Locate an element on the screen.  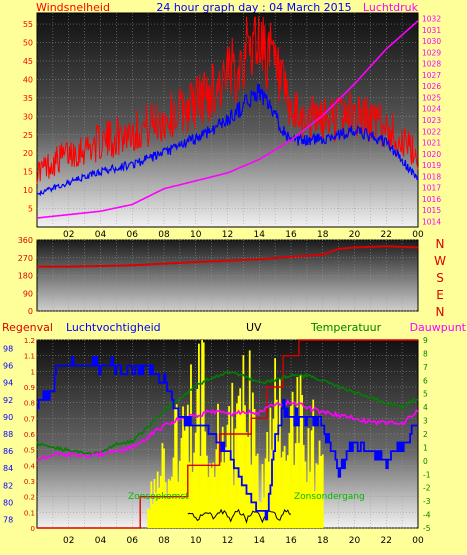
humidity-axis-title: Luchtvochtigheid is located at coordinates (113, 327).